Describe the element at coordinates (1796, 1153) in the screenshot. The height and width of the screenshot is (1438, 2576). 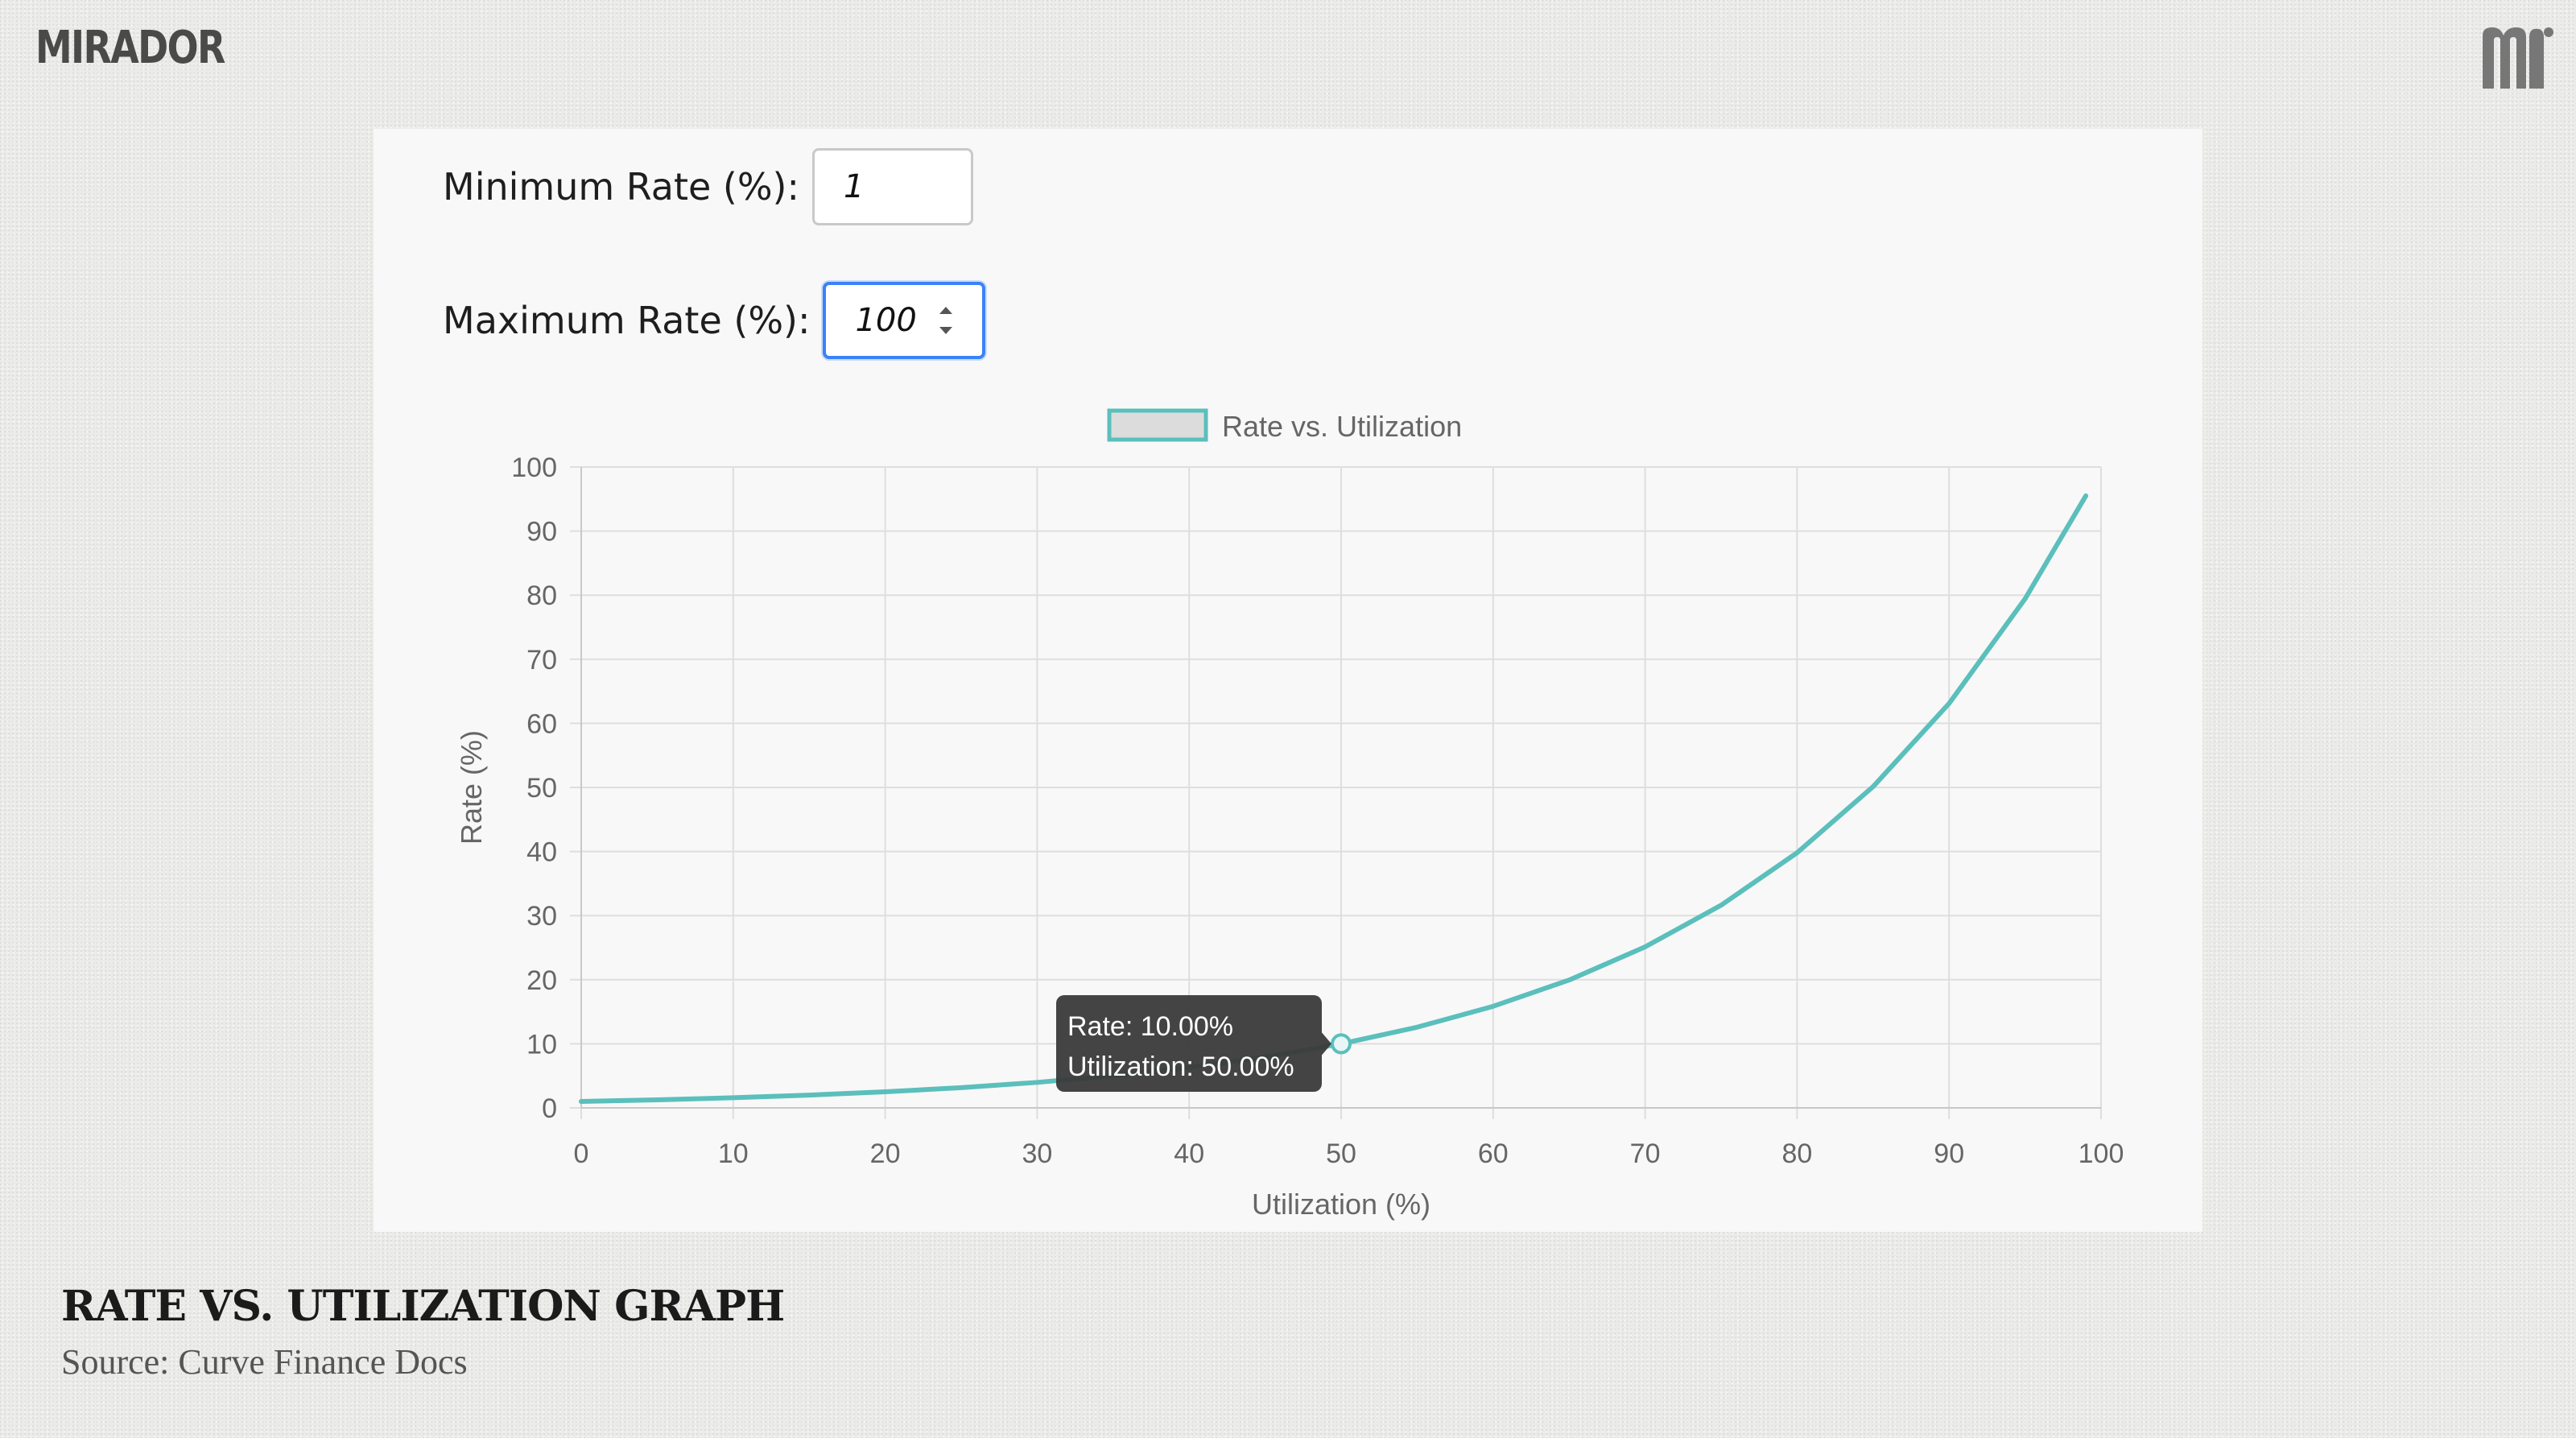
I see `x-tick-label: 80` at that location.